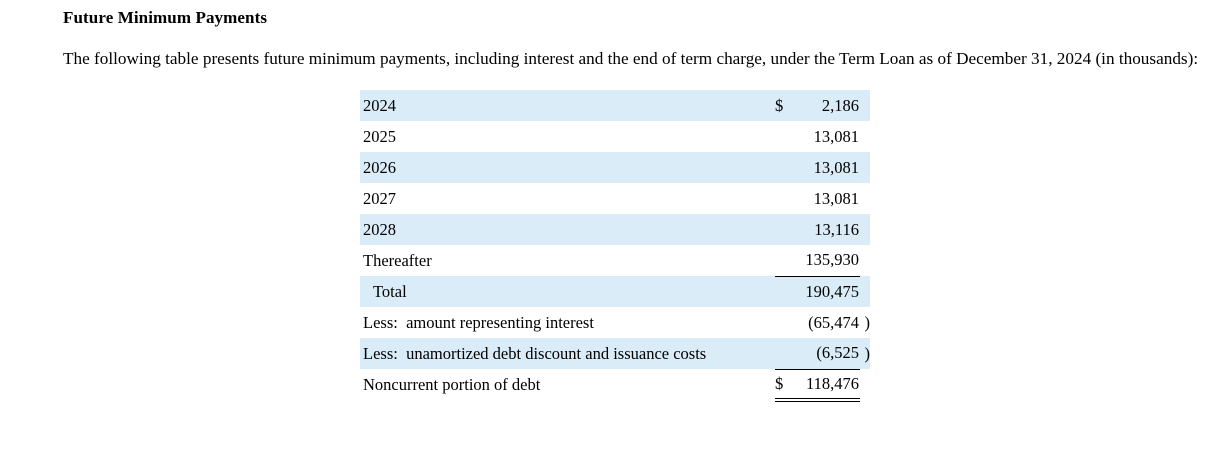 The height and width of the screenshot is (457, 1225). What do you see at coordinates (397, 260) in the screenshot?
I see `row-label-cell: Thereafter` at bounding box center [397, 260].